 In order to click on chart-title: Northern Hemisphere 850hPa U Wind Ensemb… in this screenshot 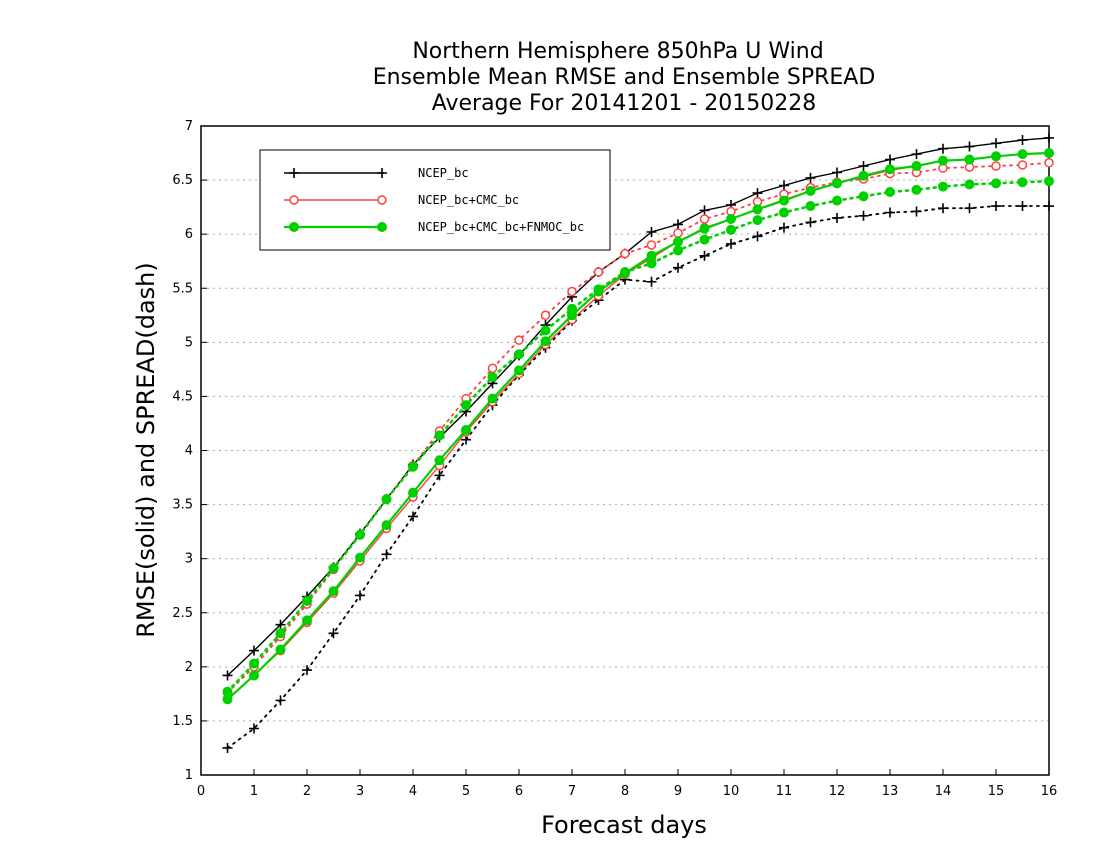, I will do `click(624, 77)`.